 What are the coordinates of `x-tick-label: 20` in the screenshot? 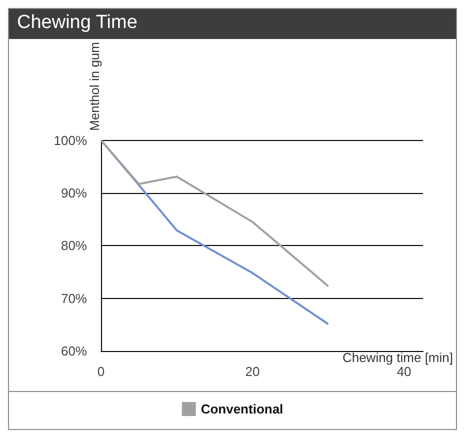 It's located at (252, 371).